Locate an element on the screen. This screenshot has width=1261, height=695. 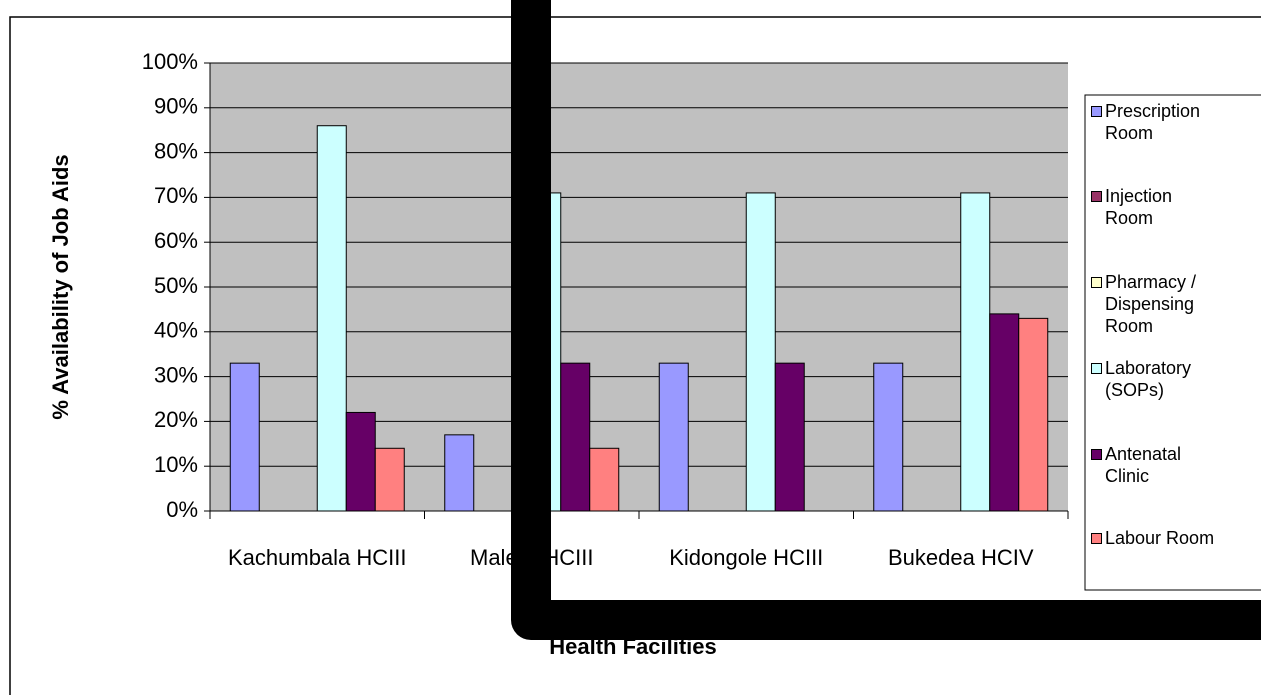
legend-entry: Labour Room is located at coordinates (1173, 538).